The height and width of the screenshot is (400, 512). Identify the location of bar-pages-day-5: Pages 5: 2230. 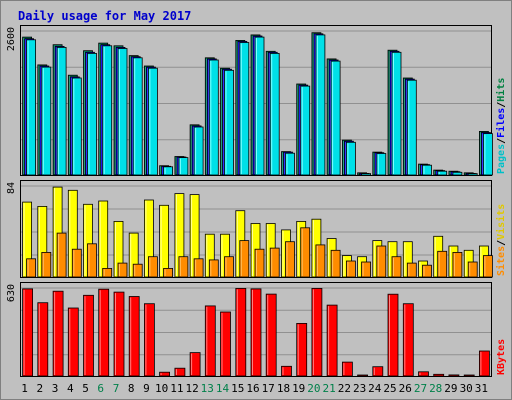
(92, 114).